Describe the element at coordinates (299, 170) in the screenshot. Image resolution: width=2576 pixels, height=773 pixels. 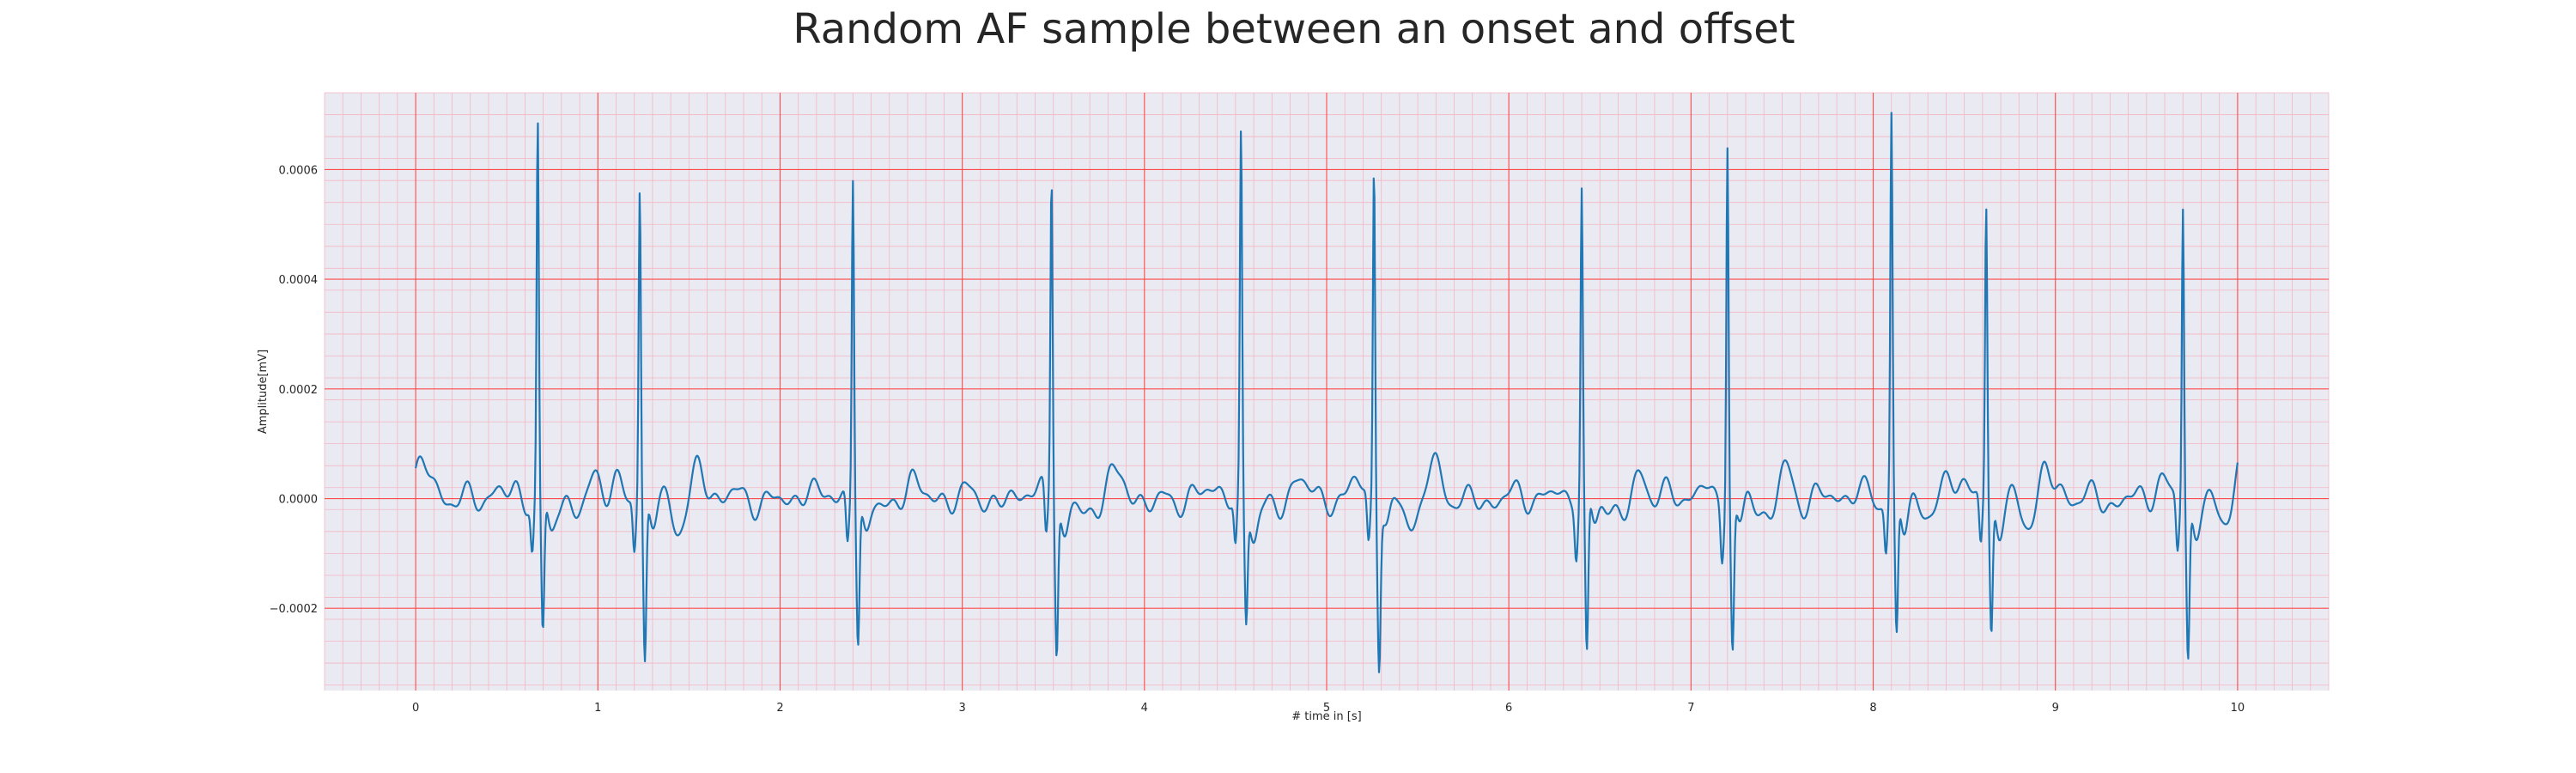
I see `y-tick-label: 0.0006` at that location.